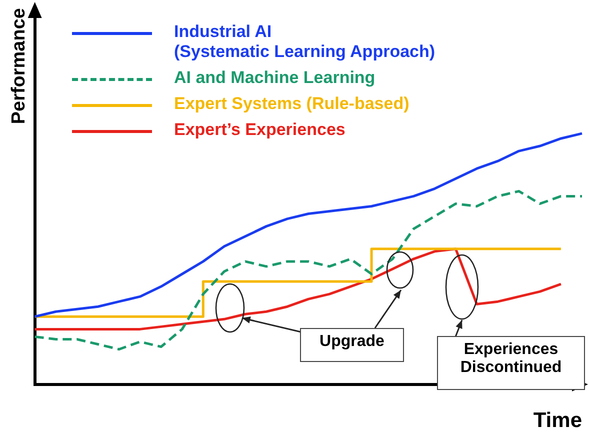 The image size is (590, 438). Describe the element at coordinates (352, 345) in the screenshot. I see `annotation: Upgrade` at that location.